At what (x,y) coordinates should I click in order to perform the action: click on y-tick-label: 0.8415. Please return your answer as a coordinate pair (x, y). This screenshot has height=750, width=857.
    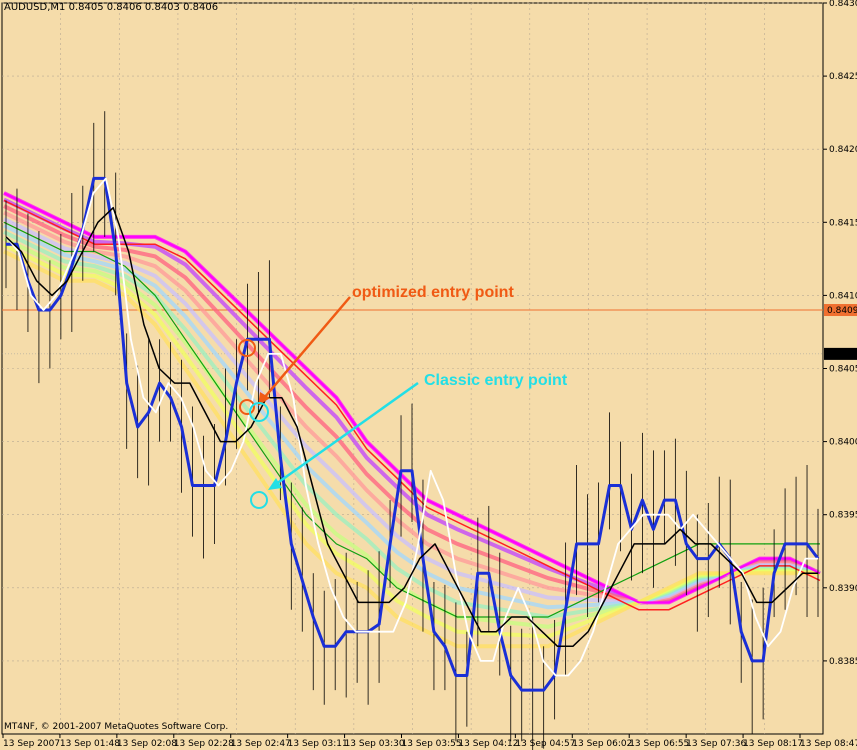
    Looking at the image, I should click on (843, 223).